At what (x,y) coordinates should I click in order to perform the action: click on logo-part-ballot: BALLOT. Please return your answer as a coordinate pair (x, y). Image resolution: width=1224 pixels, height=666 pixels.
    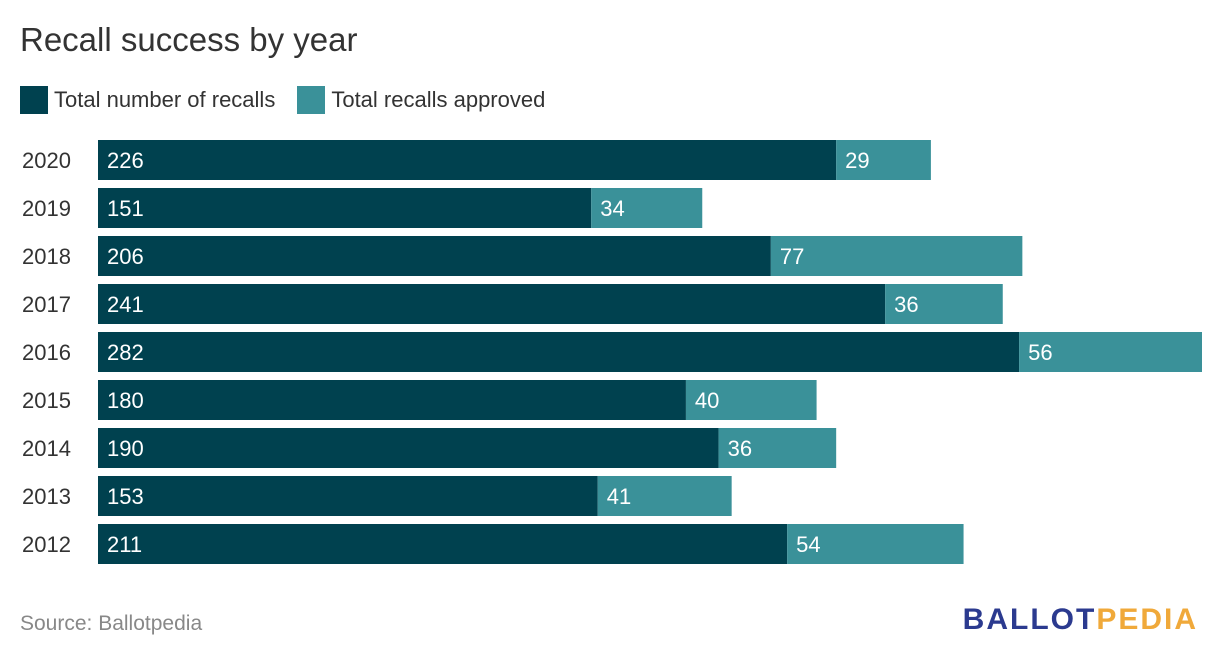
    Looking at the image, I should click on (1029, 619).